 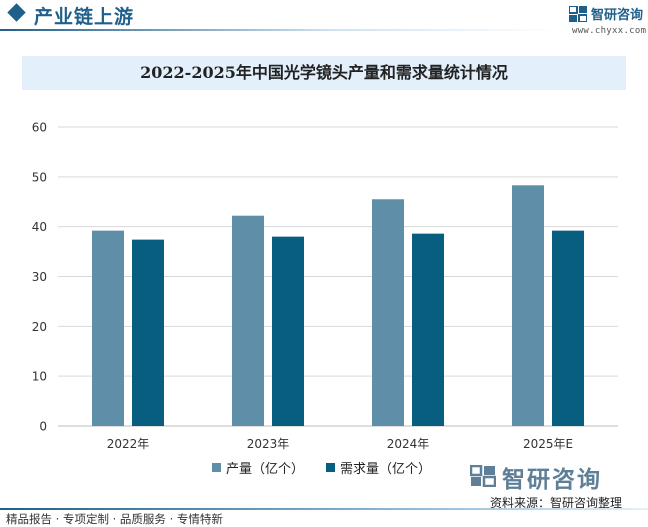 What do you see at coordinates (39, 327) in the screenshot?
I see `y-tick-label: 20` at bounding box center [39, 327].